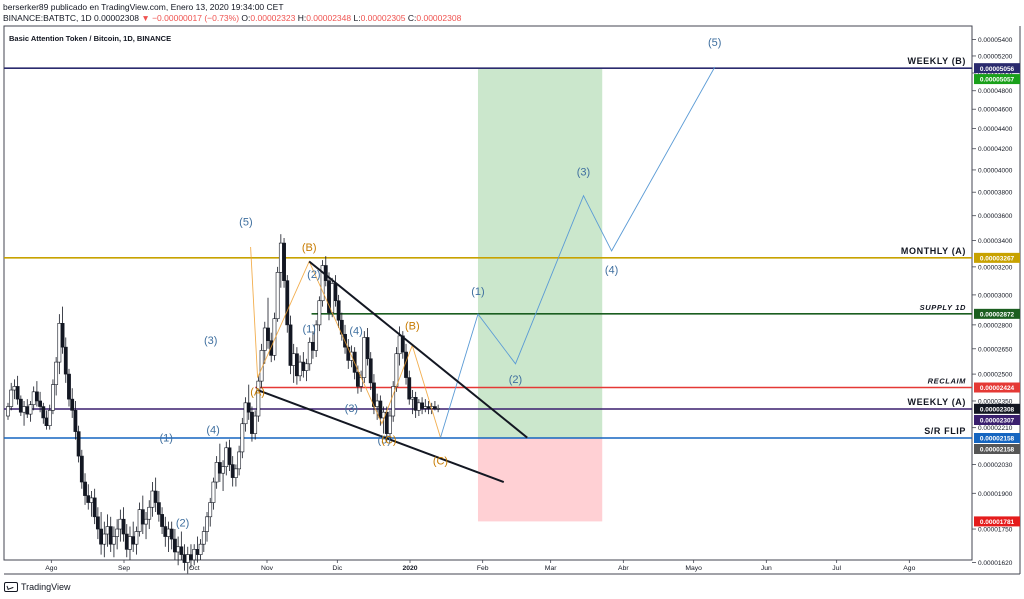  I want to click on level-label-2: SUPPLY 1D, so click(943, 307).